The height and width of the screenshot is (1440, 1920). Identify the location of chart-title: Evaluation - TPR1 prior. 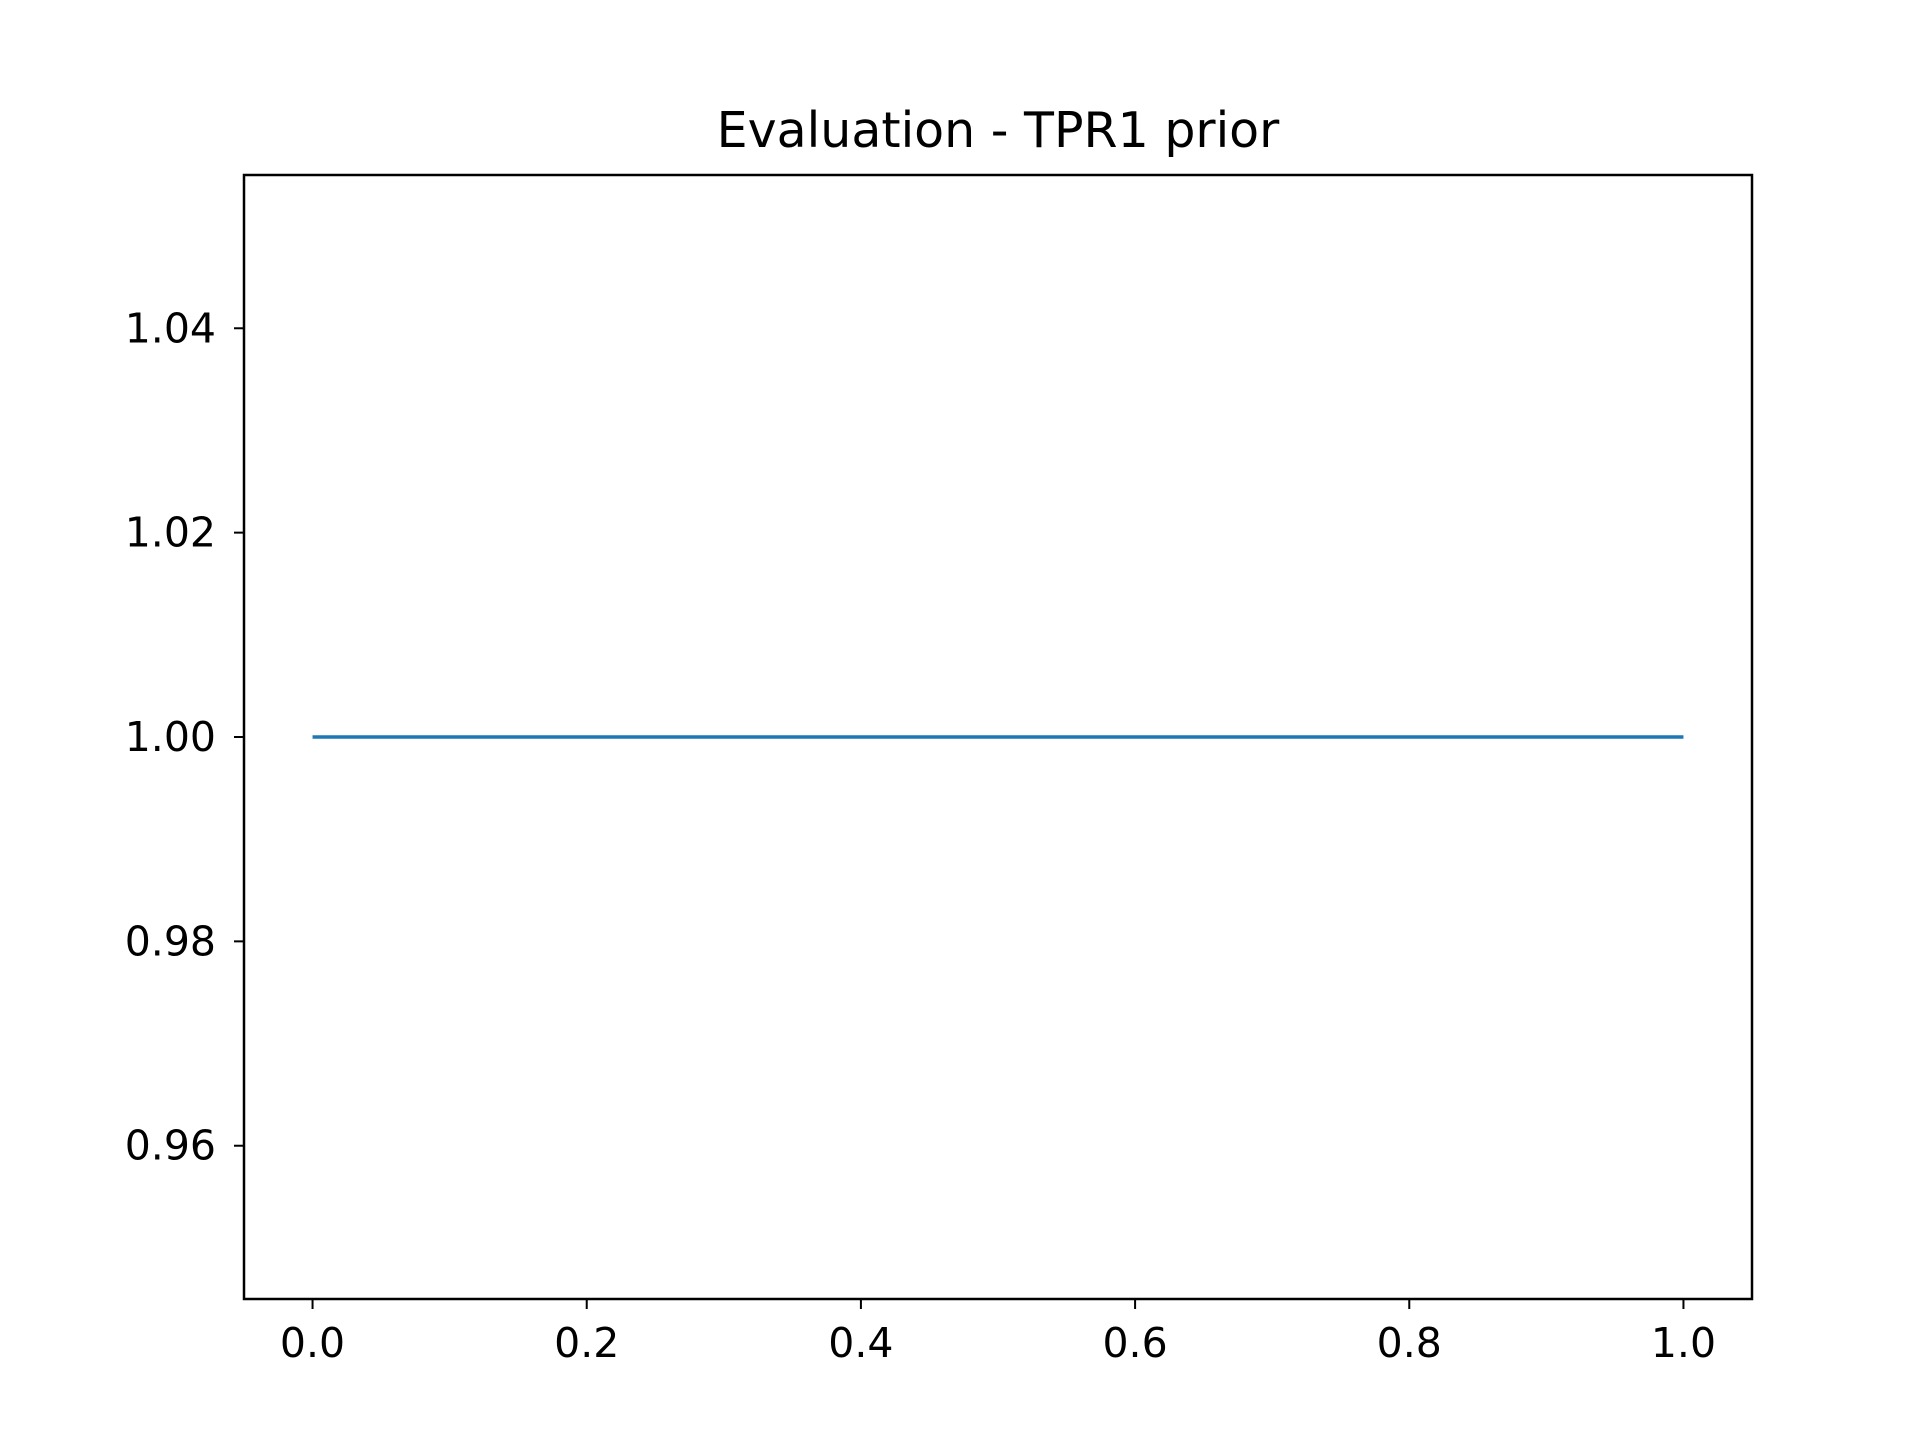
(998, 130).